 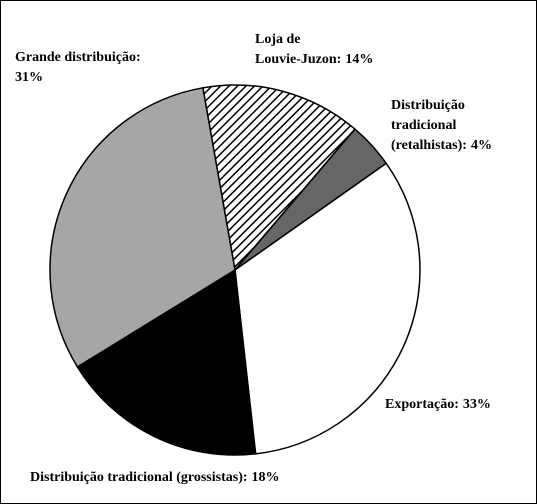 What do you see at coordinates (139, 477) in the screenshot?
I see `slice-name: Distribuição tradicional (grossistas):` at bounding box center [139, 477].